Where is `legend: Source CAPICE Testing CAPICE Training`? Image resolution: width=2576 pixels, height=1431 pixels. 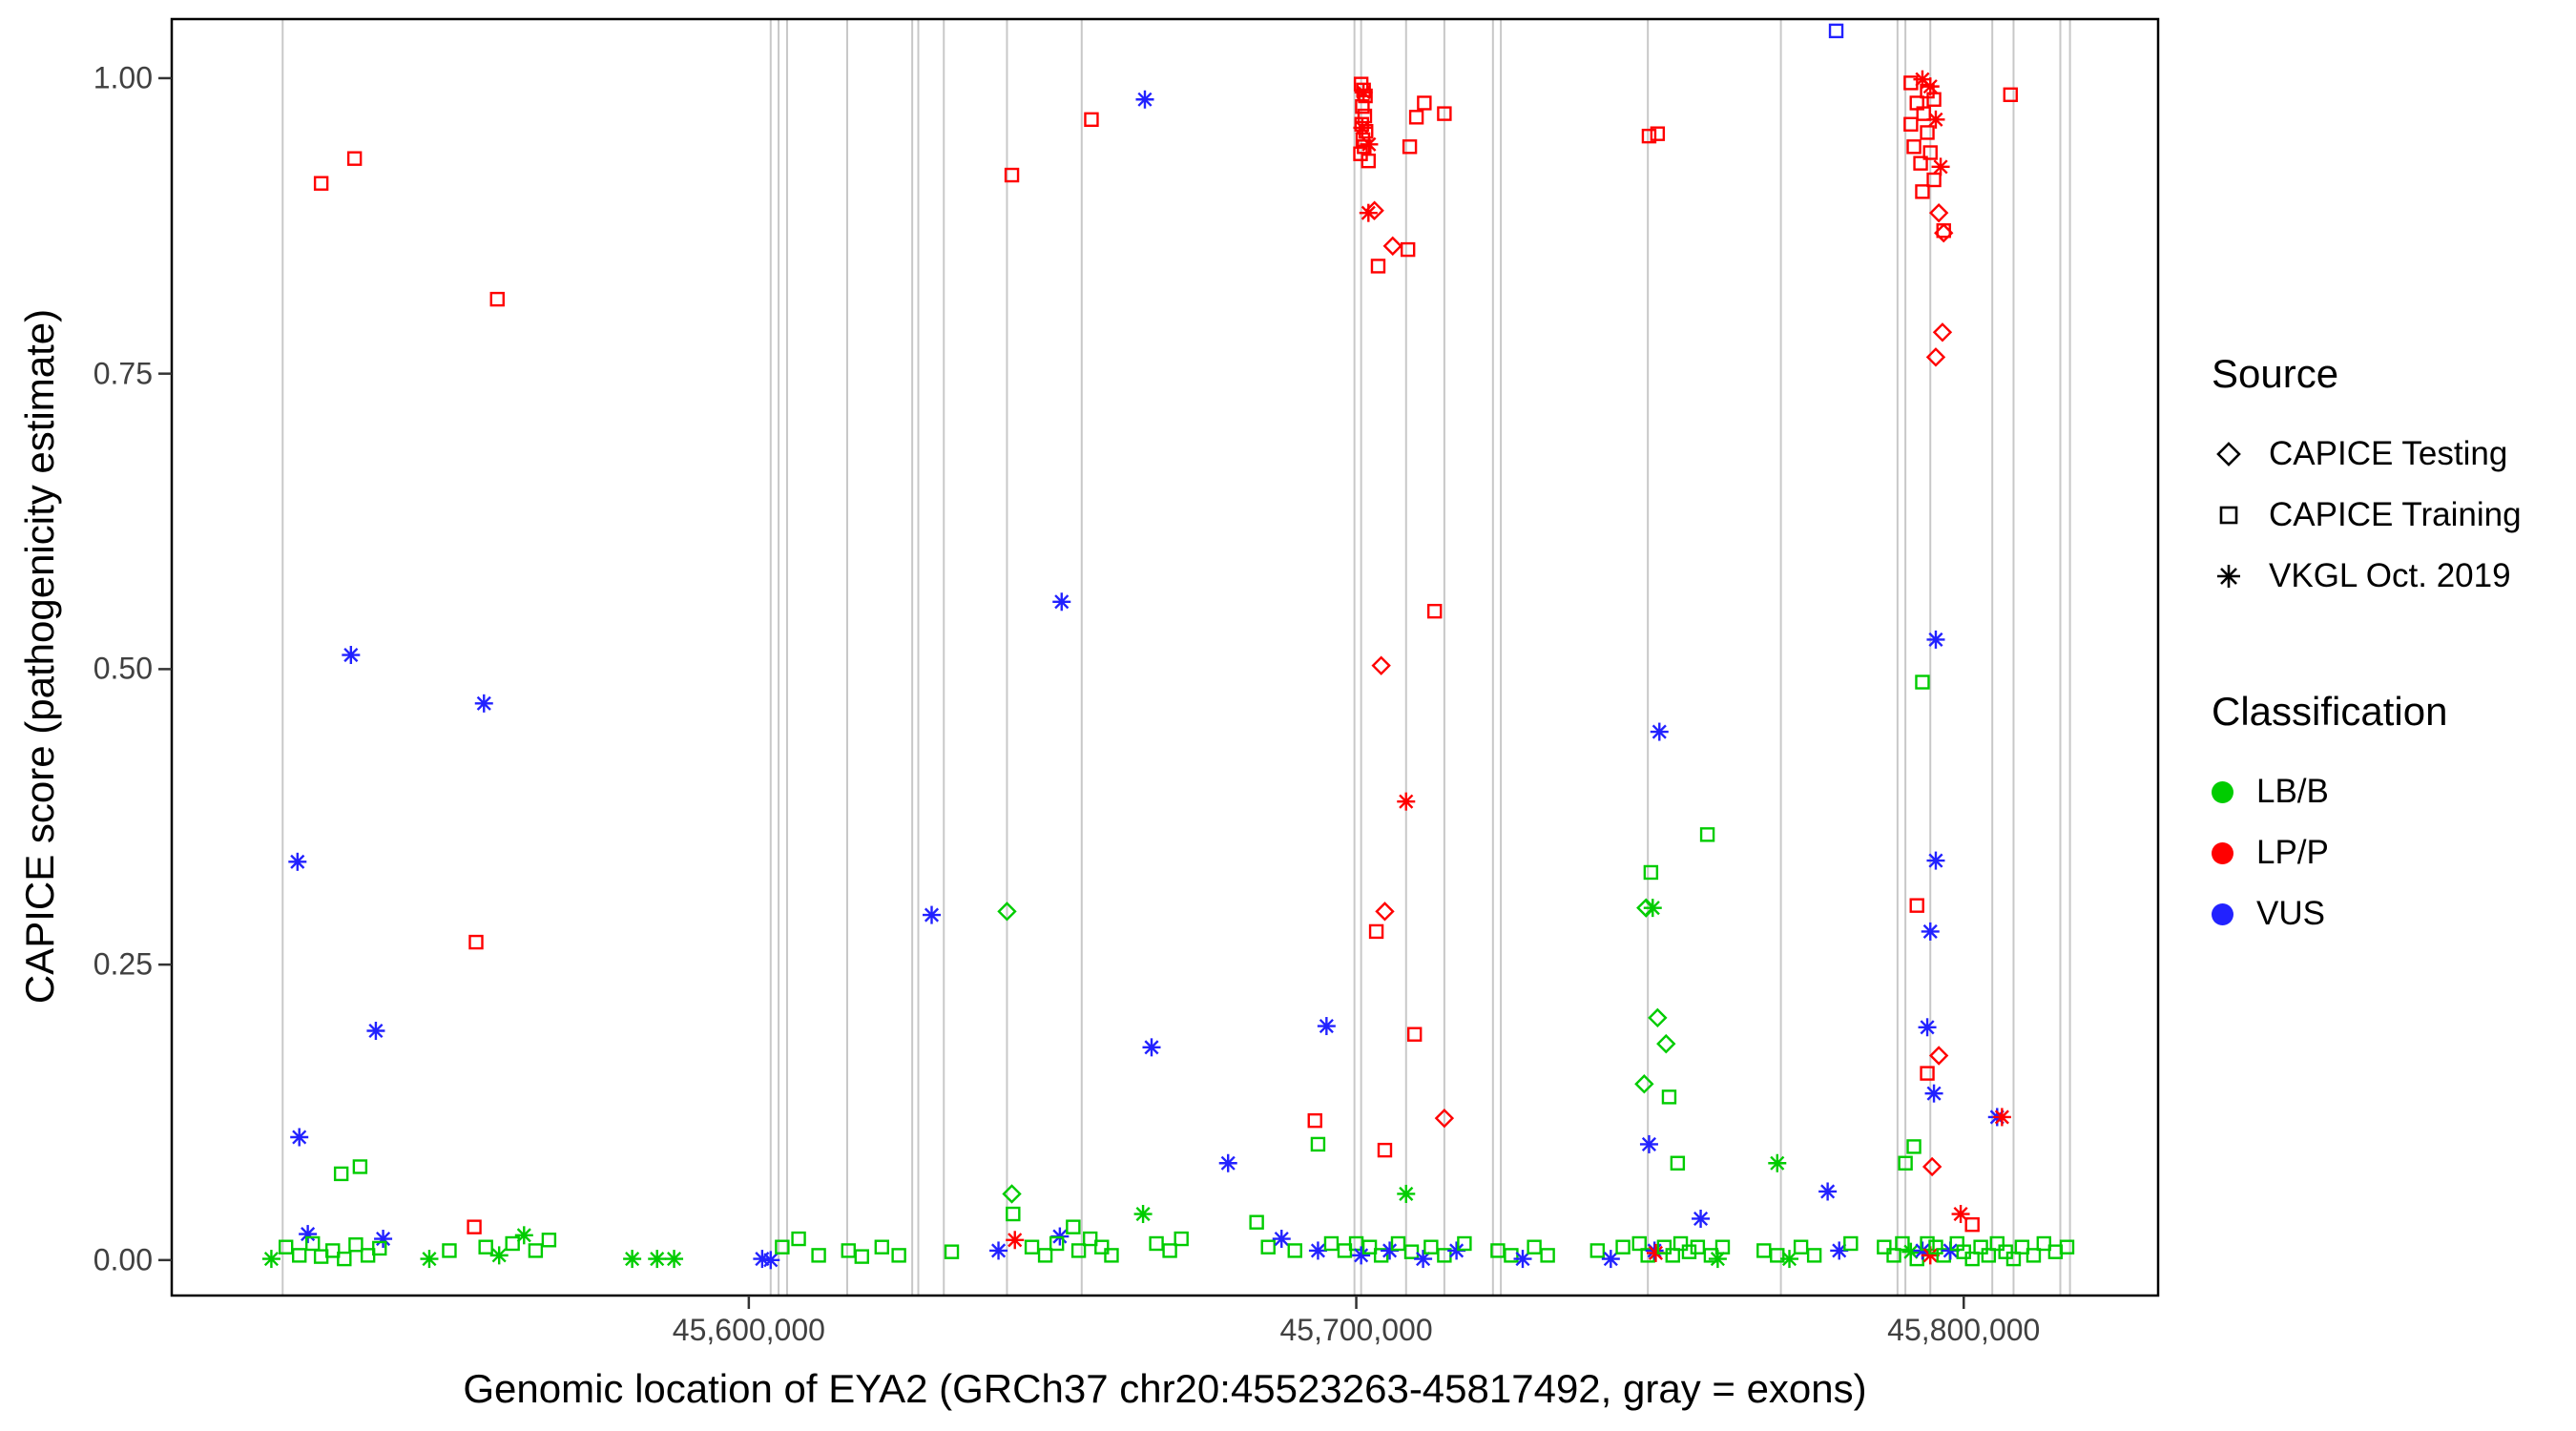
legend: Source CAPICE Testing CAPICE Training is located at coordinates (2367, 647).